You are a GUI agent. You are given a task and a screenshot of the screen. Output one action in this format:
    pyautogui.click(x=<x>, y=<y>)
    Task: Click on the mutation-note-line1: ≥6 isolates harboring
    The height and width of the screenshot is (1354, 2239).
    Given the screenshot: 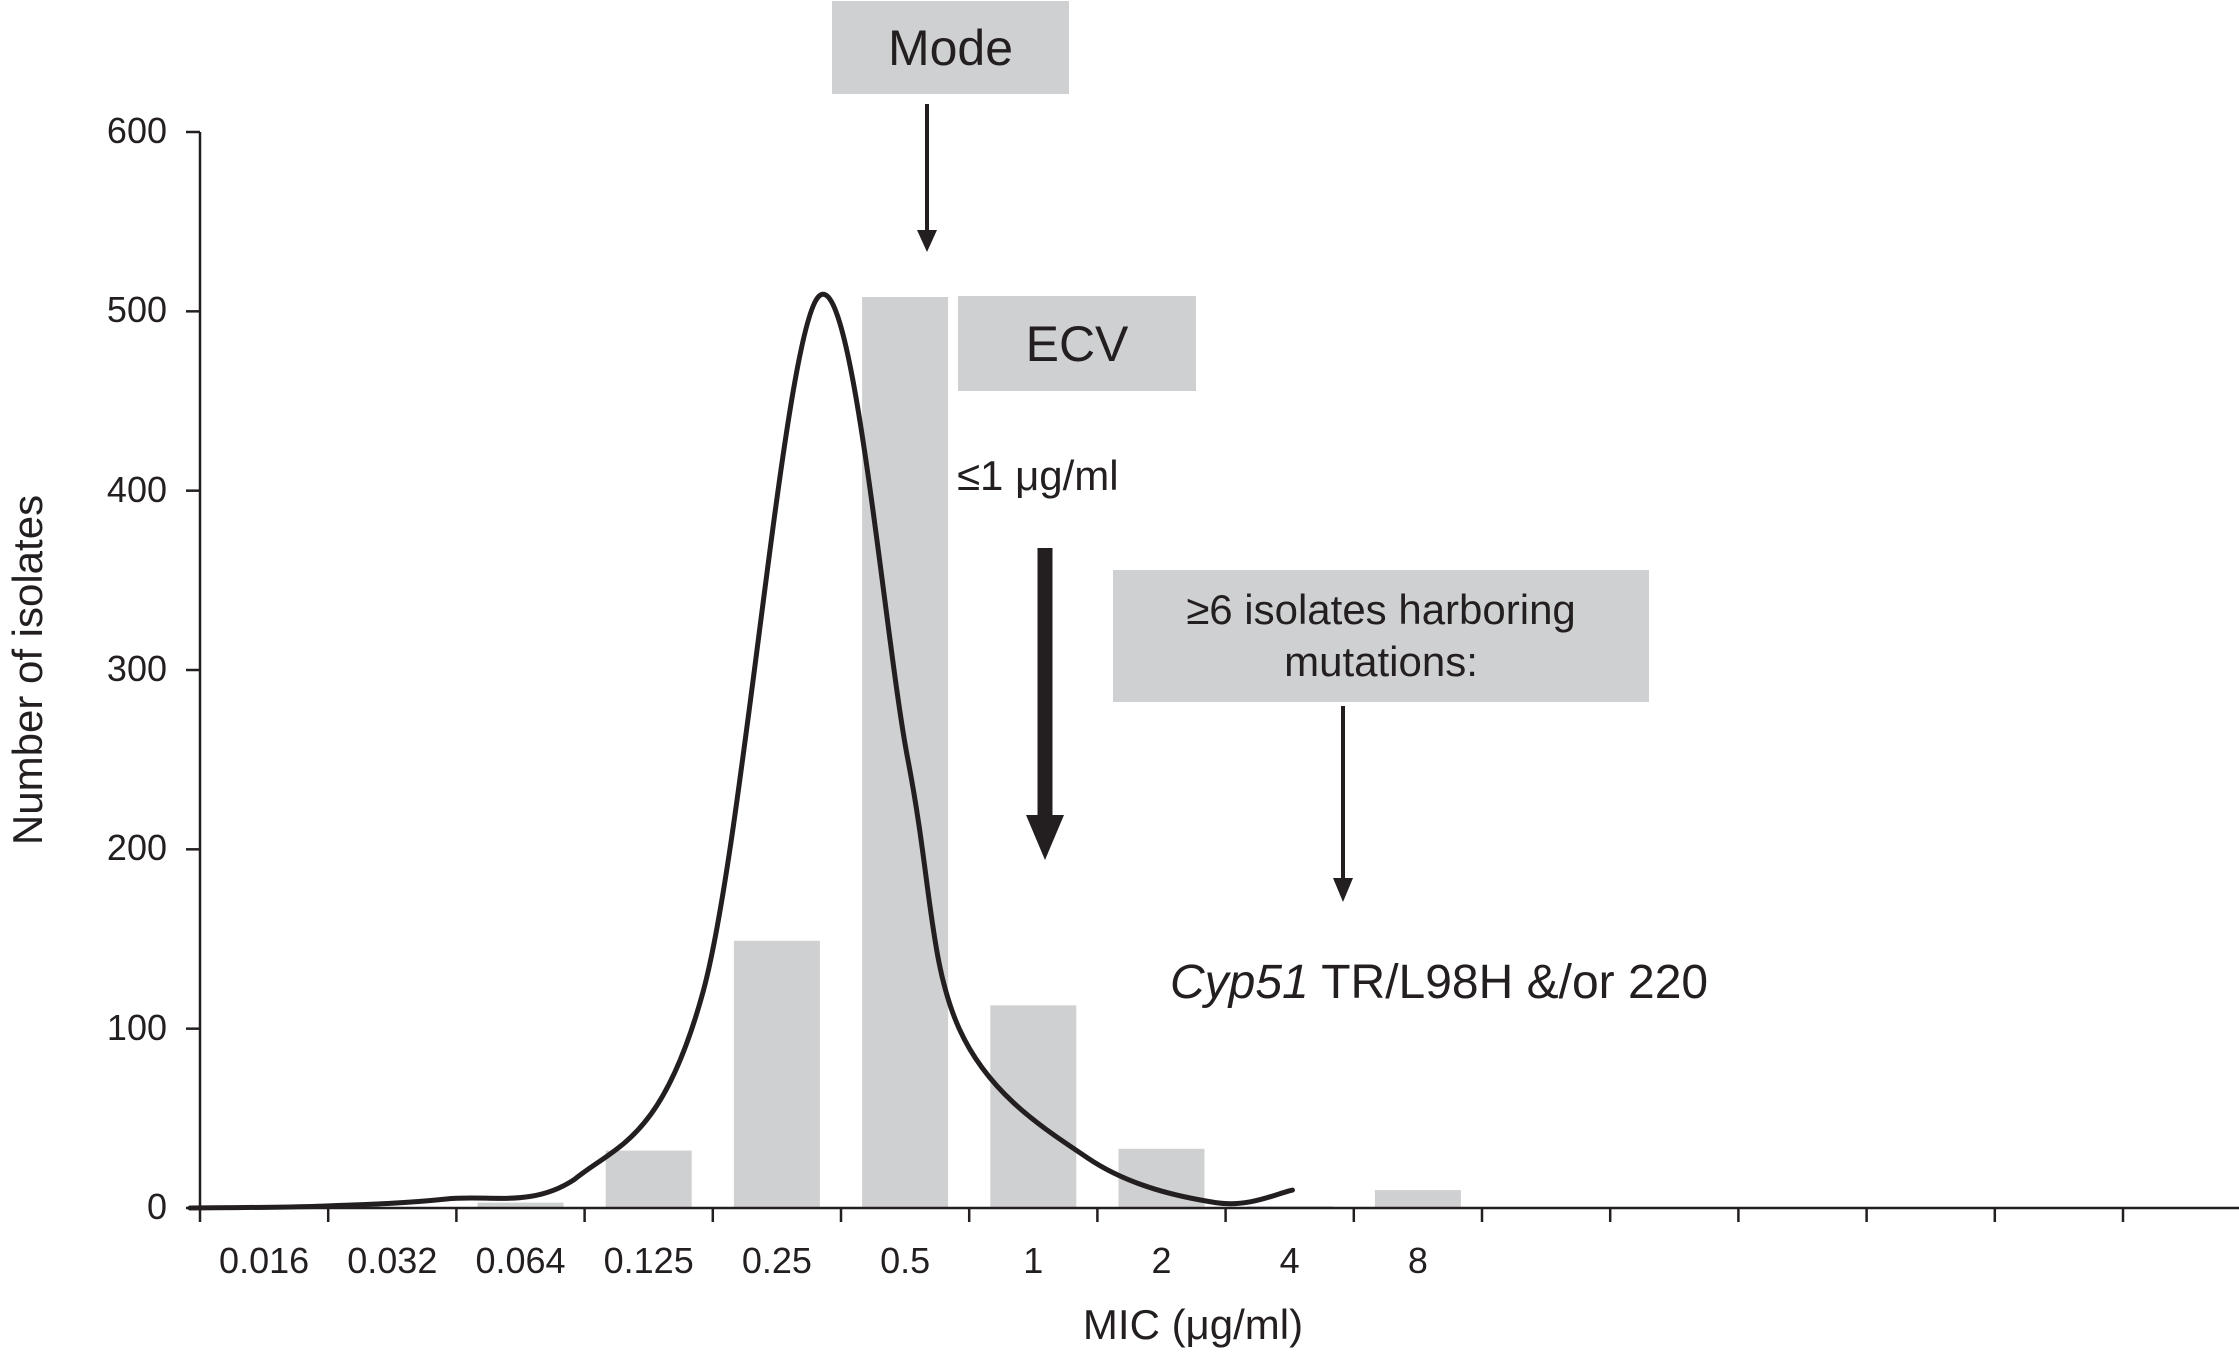 What is the action you would take?
    pyautogui.click(x=1381, y=609)
    